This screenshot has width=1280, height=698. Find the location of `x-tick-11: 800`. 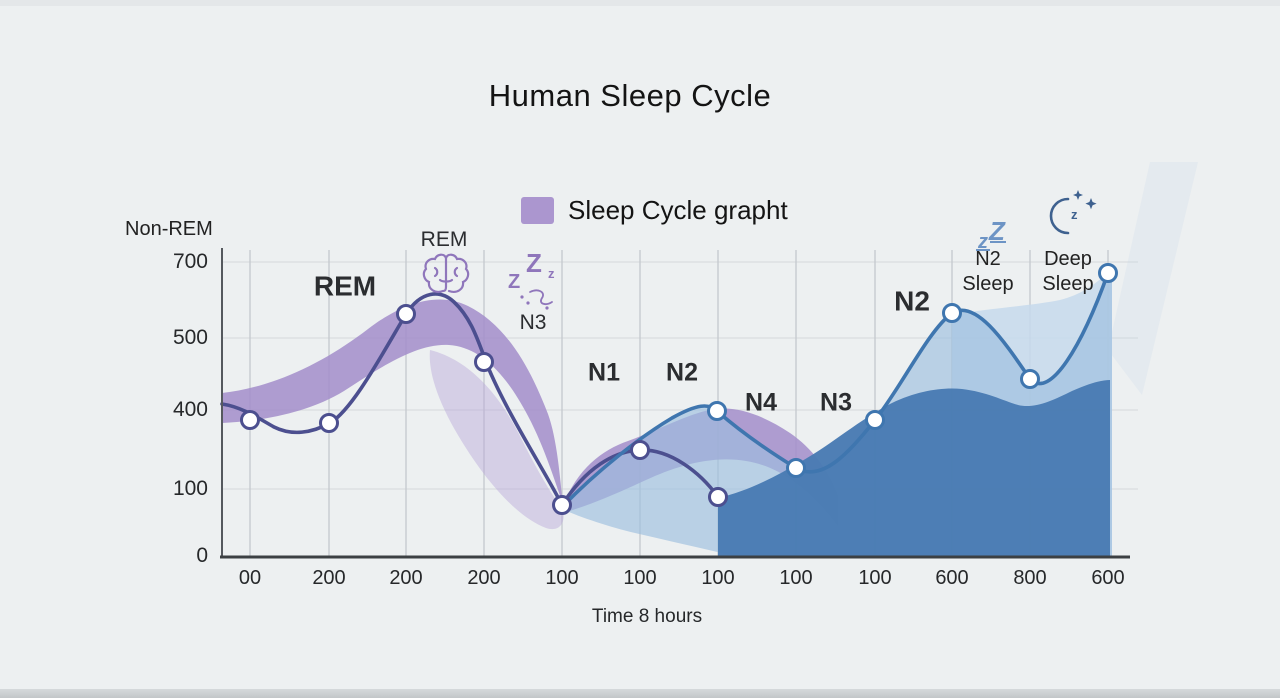

x-tick-11: 800 is located at coordinates (1030, 578).